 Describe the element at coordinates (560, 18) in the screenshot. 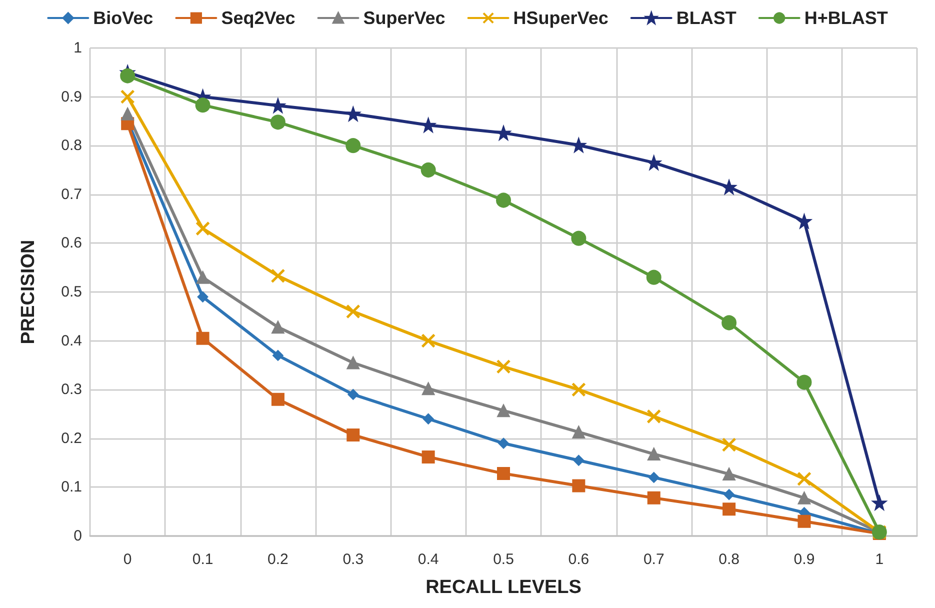

I see `legend-label: HSuperVec` at that location.